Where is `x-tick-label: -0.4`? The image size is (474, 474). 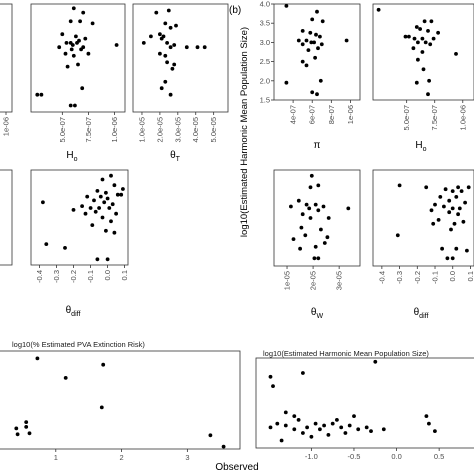
x-tick-label: -0.4 is located at coordinates (39, 276).